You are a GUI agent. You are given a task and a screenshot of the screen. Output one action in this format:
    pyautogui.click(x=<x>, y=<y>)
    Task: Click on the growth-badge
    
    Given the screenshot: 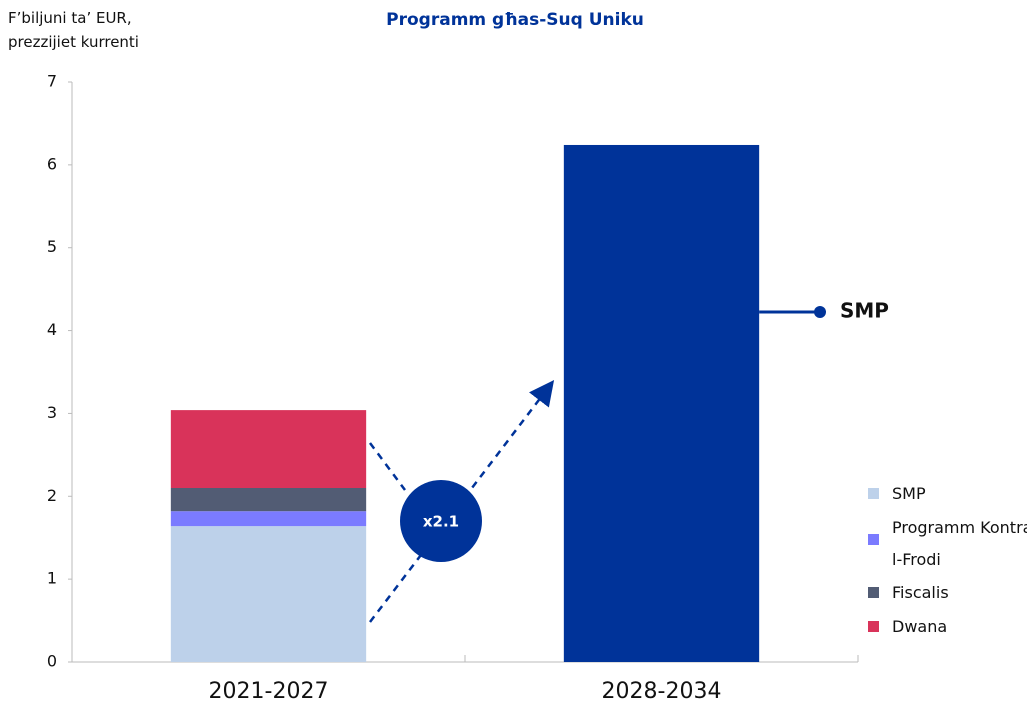 What is the action you would take?
    pyautogui.click(x=441, y=521)
    